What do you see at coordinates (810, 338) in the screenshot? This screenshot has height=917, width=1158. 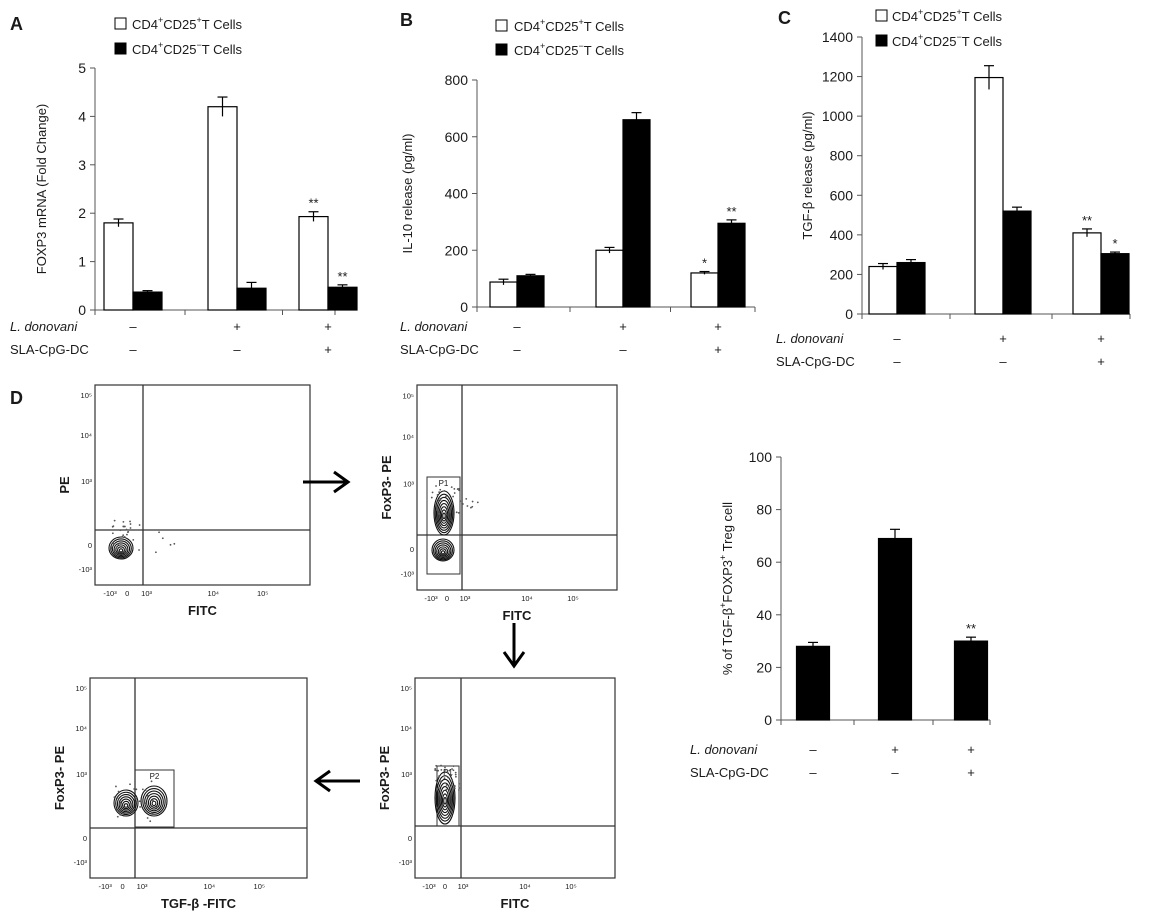 I see `condition-label-ldonovani: L. donovani` at bounding box center [810, 338].